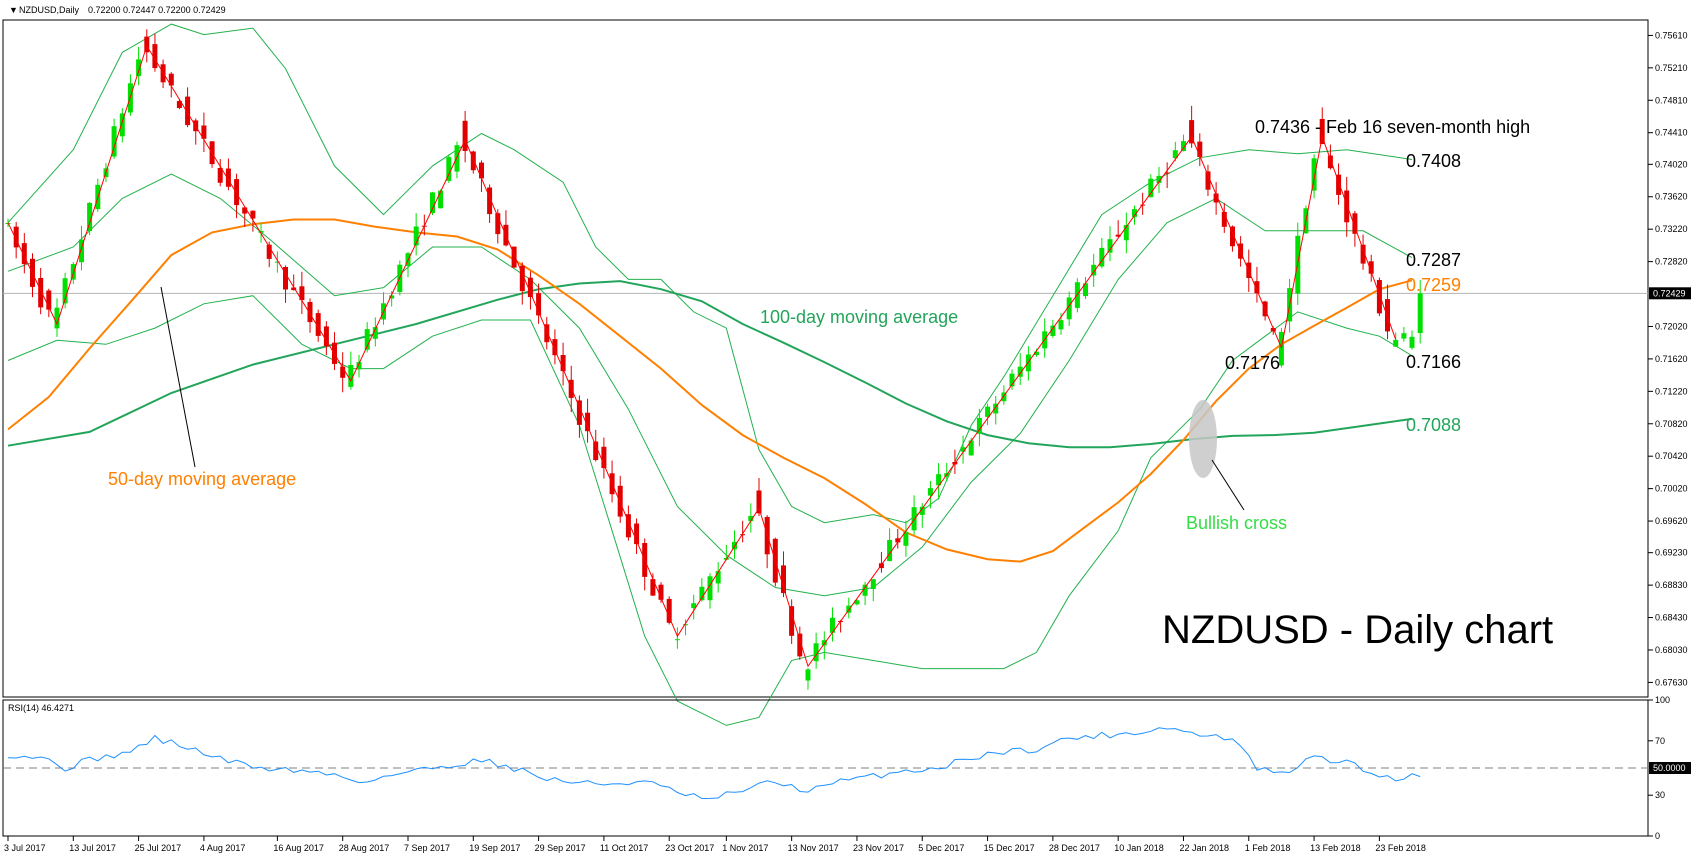  What do you see at coordinates (1669, 293) in the screenshot?
I see `current-price-label: 0.72429` at bounding box center [1669, 293].